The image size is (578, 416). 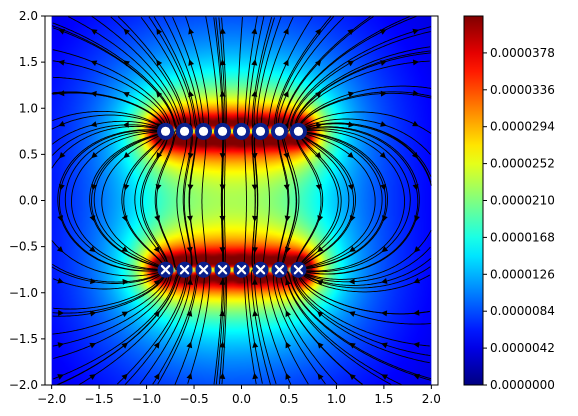 I want to click on x-tick-label: −2.0, so click(x=51, y=399).